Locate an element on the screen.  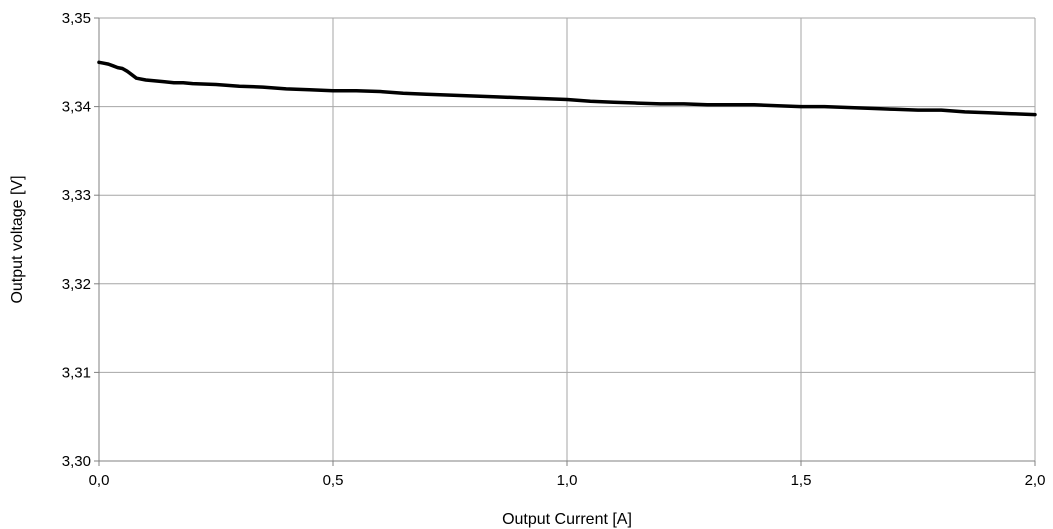
y-tick-label: 3,32 is located at coordinates (76, 284).